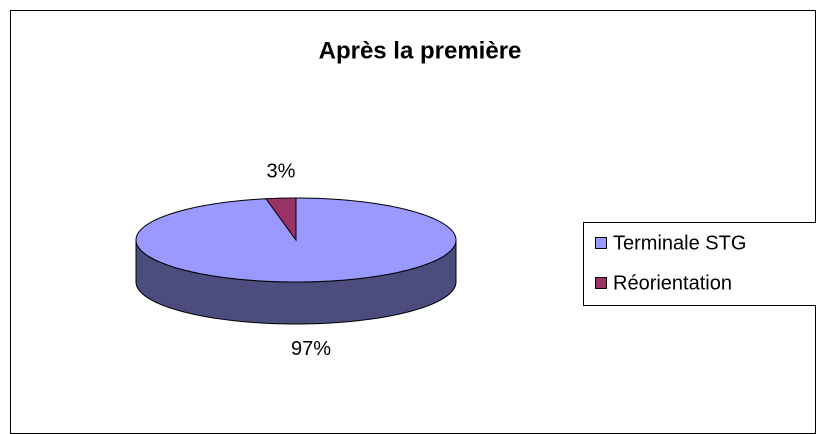 This screenshot has height=434, width=816. I want to click on data-label: 97%, so click(311, 349).